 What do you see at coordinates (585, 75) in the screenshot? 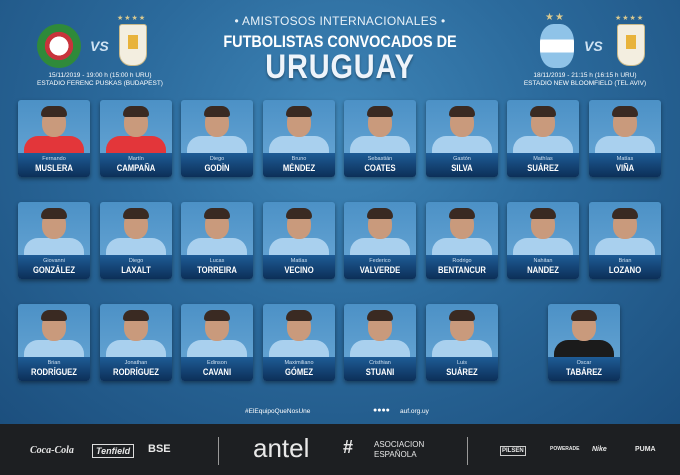
I see `match-datetime: 18/11/2019 - 21:15 h (16:15 h URU)` at bounding box center [585, 75].